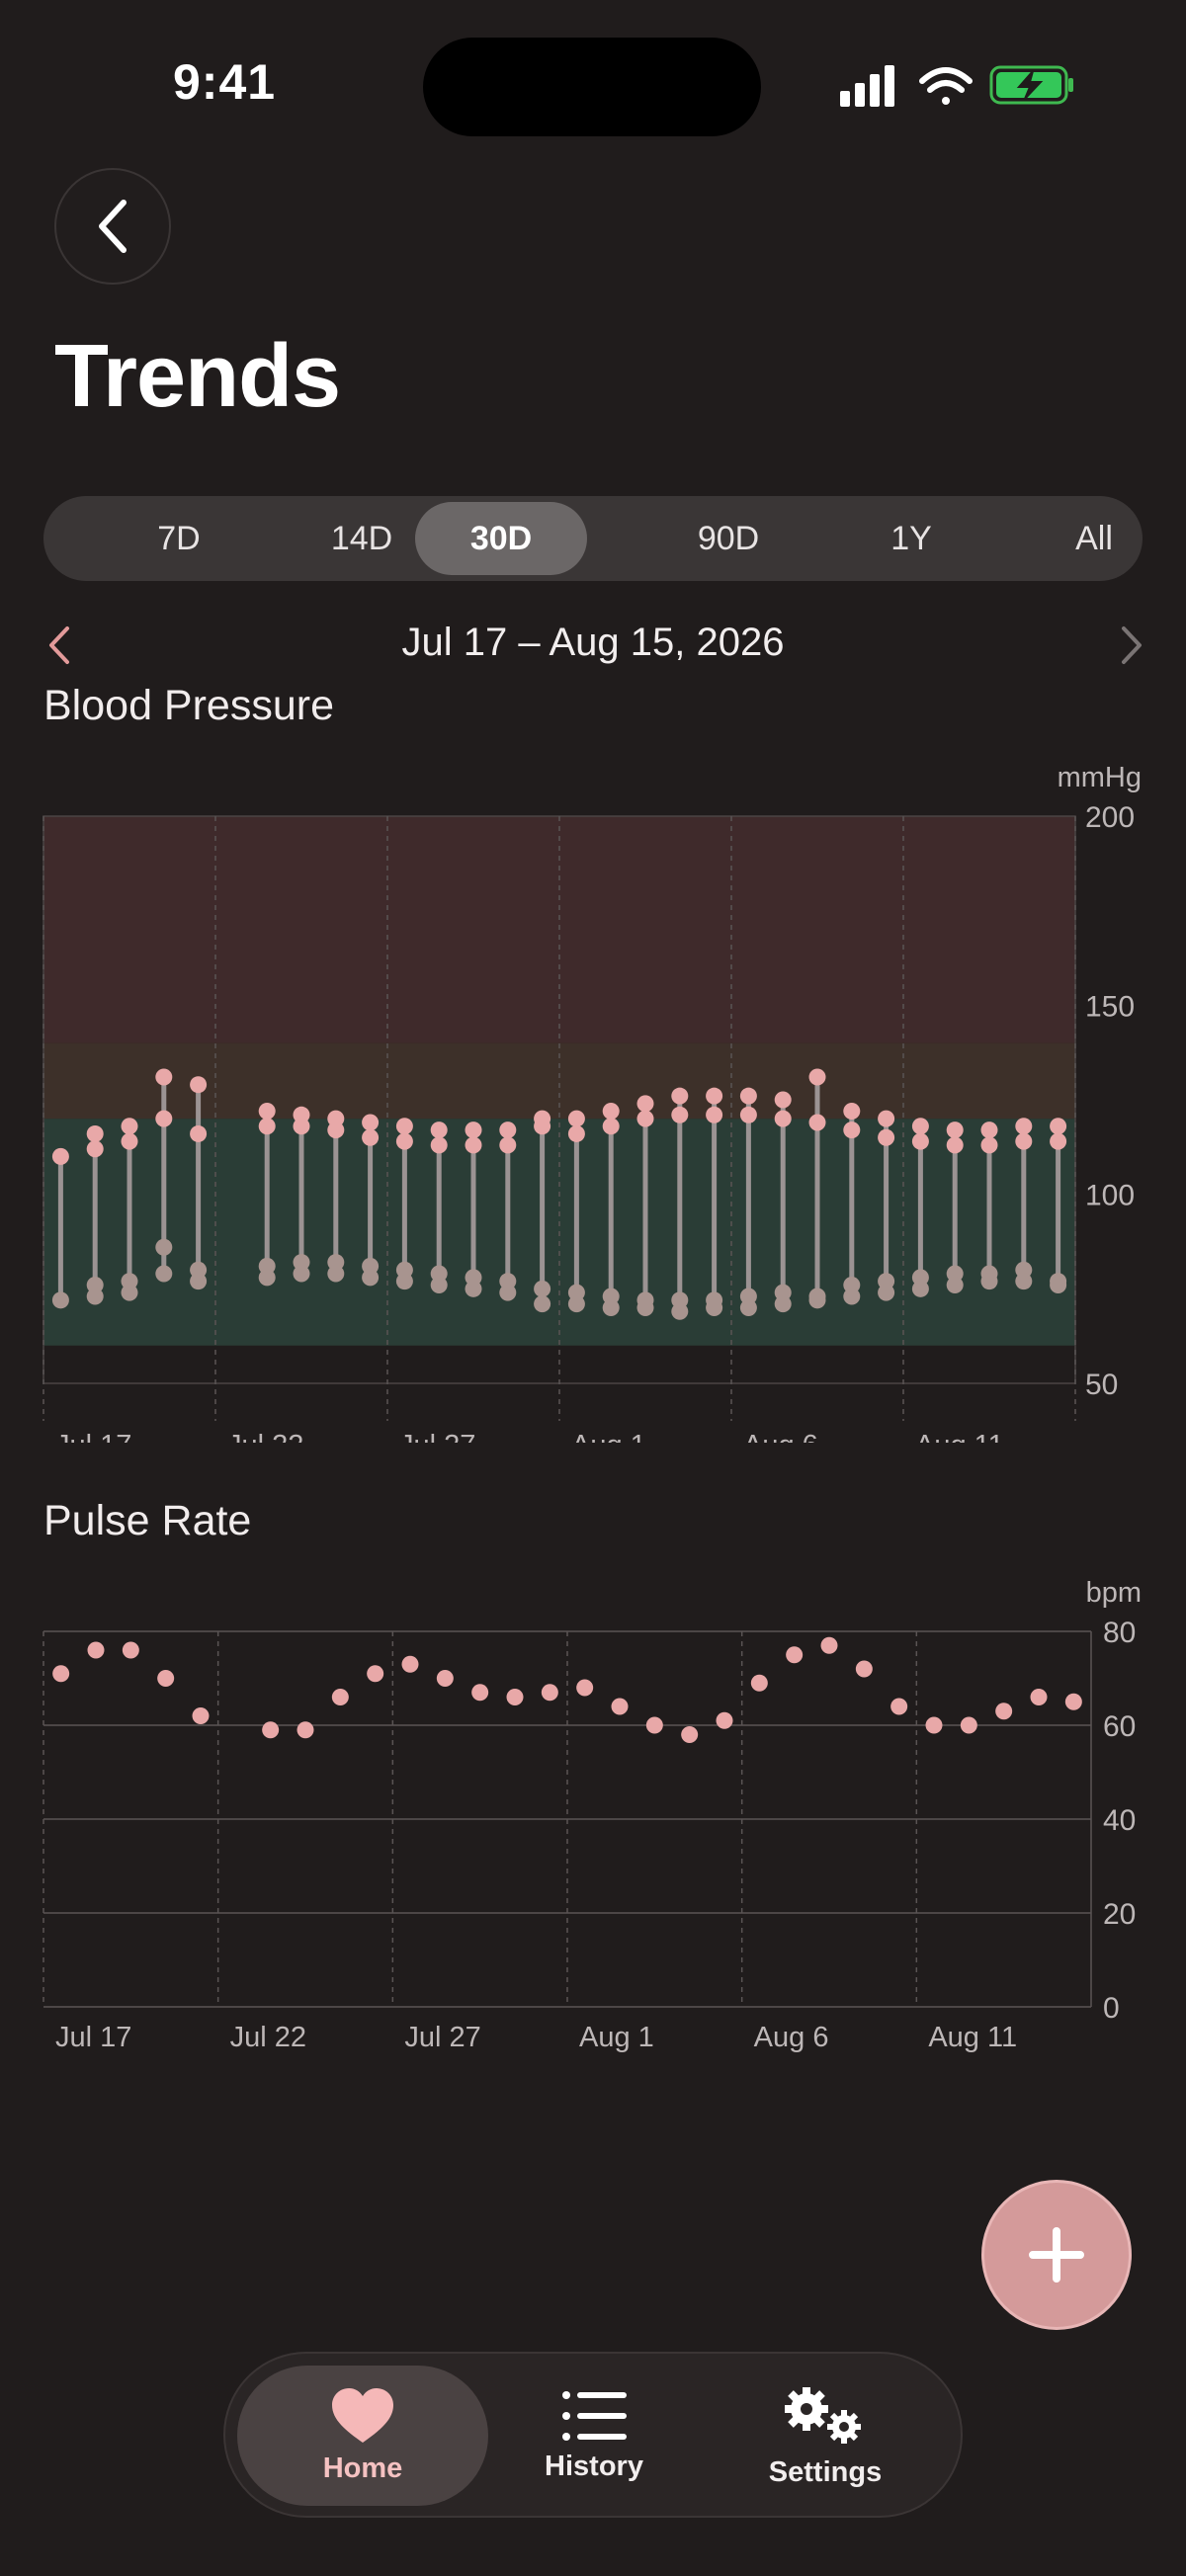 This screenshot has height=2576, width=1186. Describe the element at coordinates (911, 538) in the screenshot. I see `range-tab-1y: 1Y` at that location.